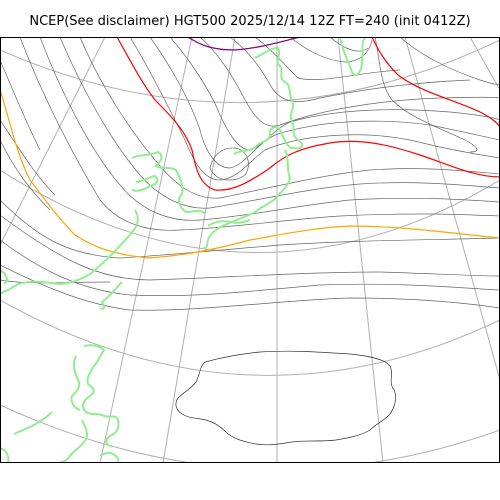 This screenshot has height=500, width=500. I want to click on purple-contour, so click(244, 44).